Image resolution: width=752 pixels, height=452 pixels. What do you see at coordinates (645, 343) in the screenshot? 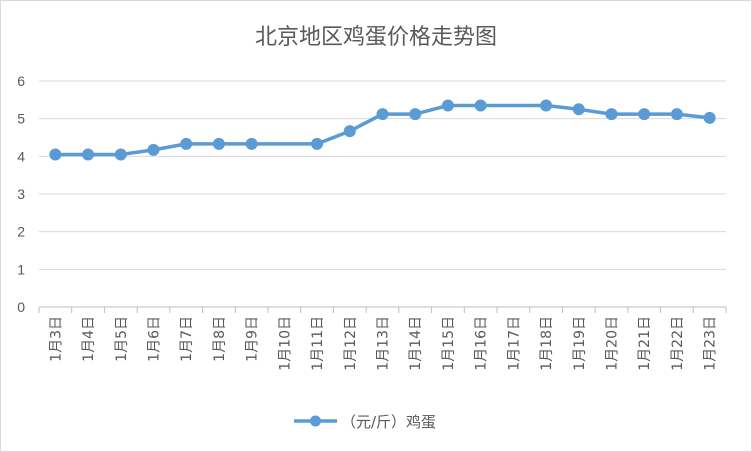
I see `x-tick-label-19: 1月21日` at bounding box center [645, 343].